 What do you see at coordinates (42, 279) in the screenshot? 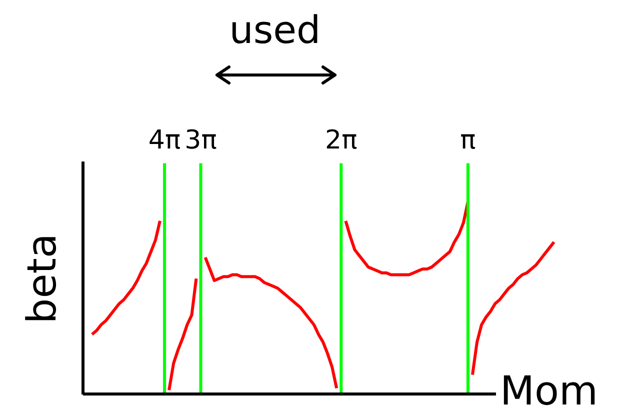
I see `y-axis-title: beta` at bounding box center [42, 279].